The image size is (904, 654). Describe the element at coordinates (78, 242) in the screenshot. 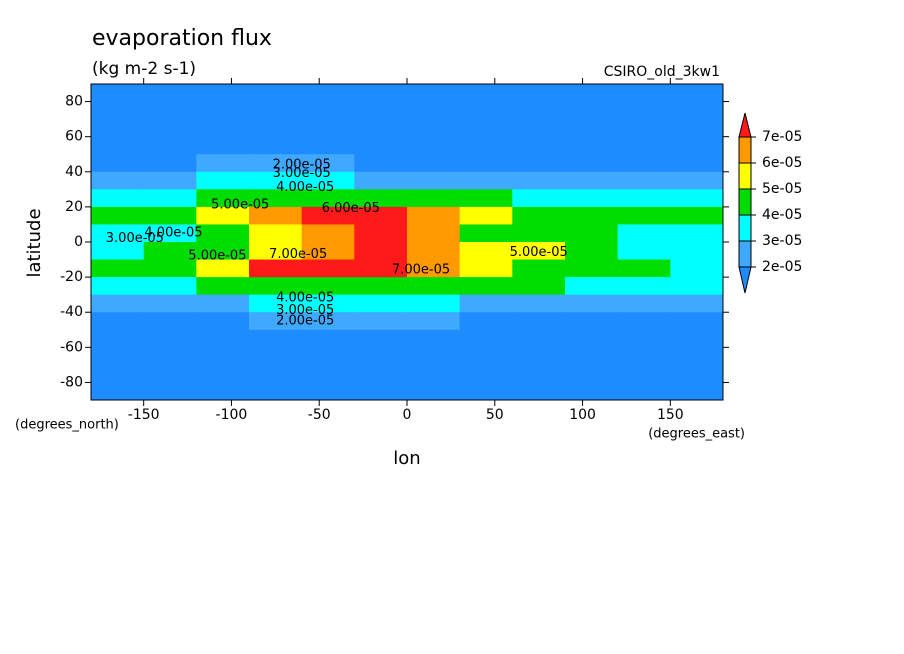

I see `y-tick-label: 0` at that location.